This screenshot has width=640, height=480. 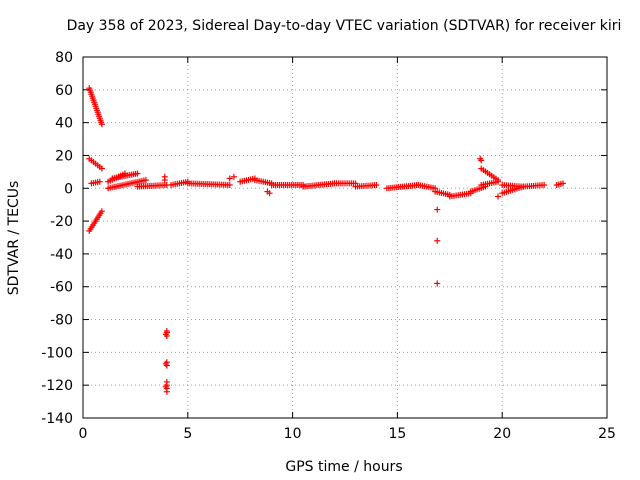 I want to click on y-tick-label: -80, so click(x=61, y=321).